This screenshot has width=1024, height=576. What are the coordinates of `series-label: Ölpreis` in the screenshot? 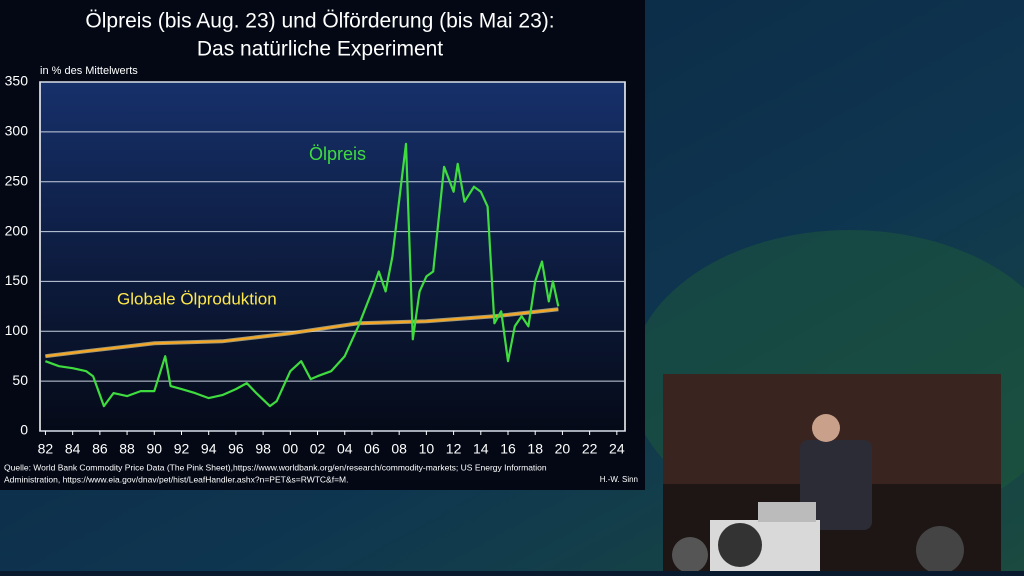 It's located at (337, 154).